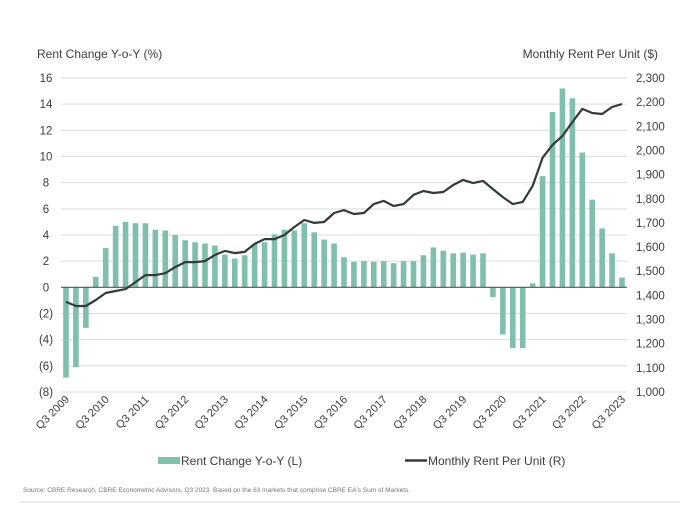 This screenshot has width=700, height=517. What do you see at coordinates (650, 393) in the screenshot?
I see `right-tick-label: 1,000` at bounding box center [650, 393].